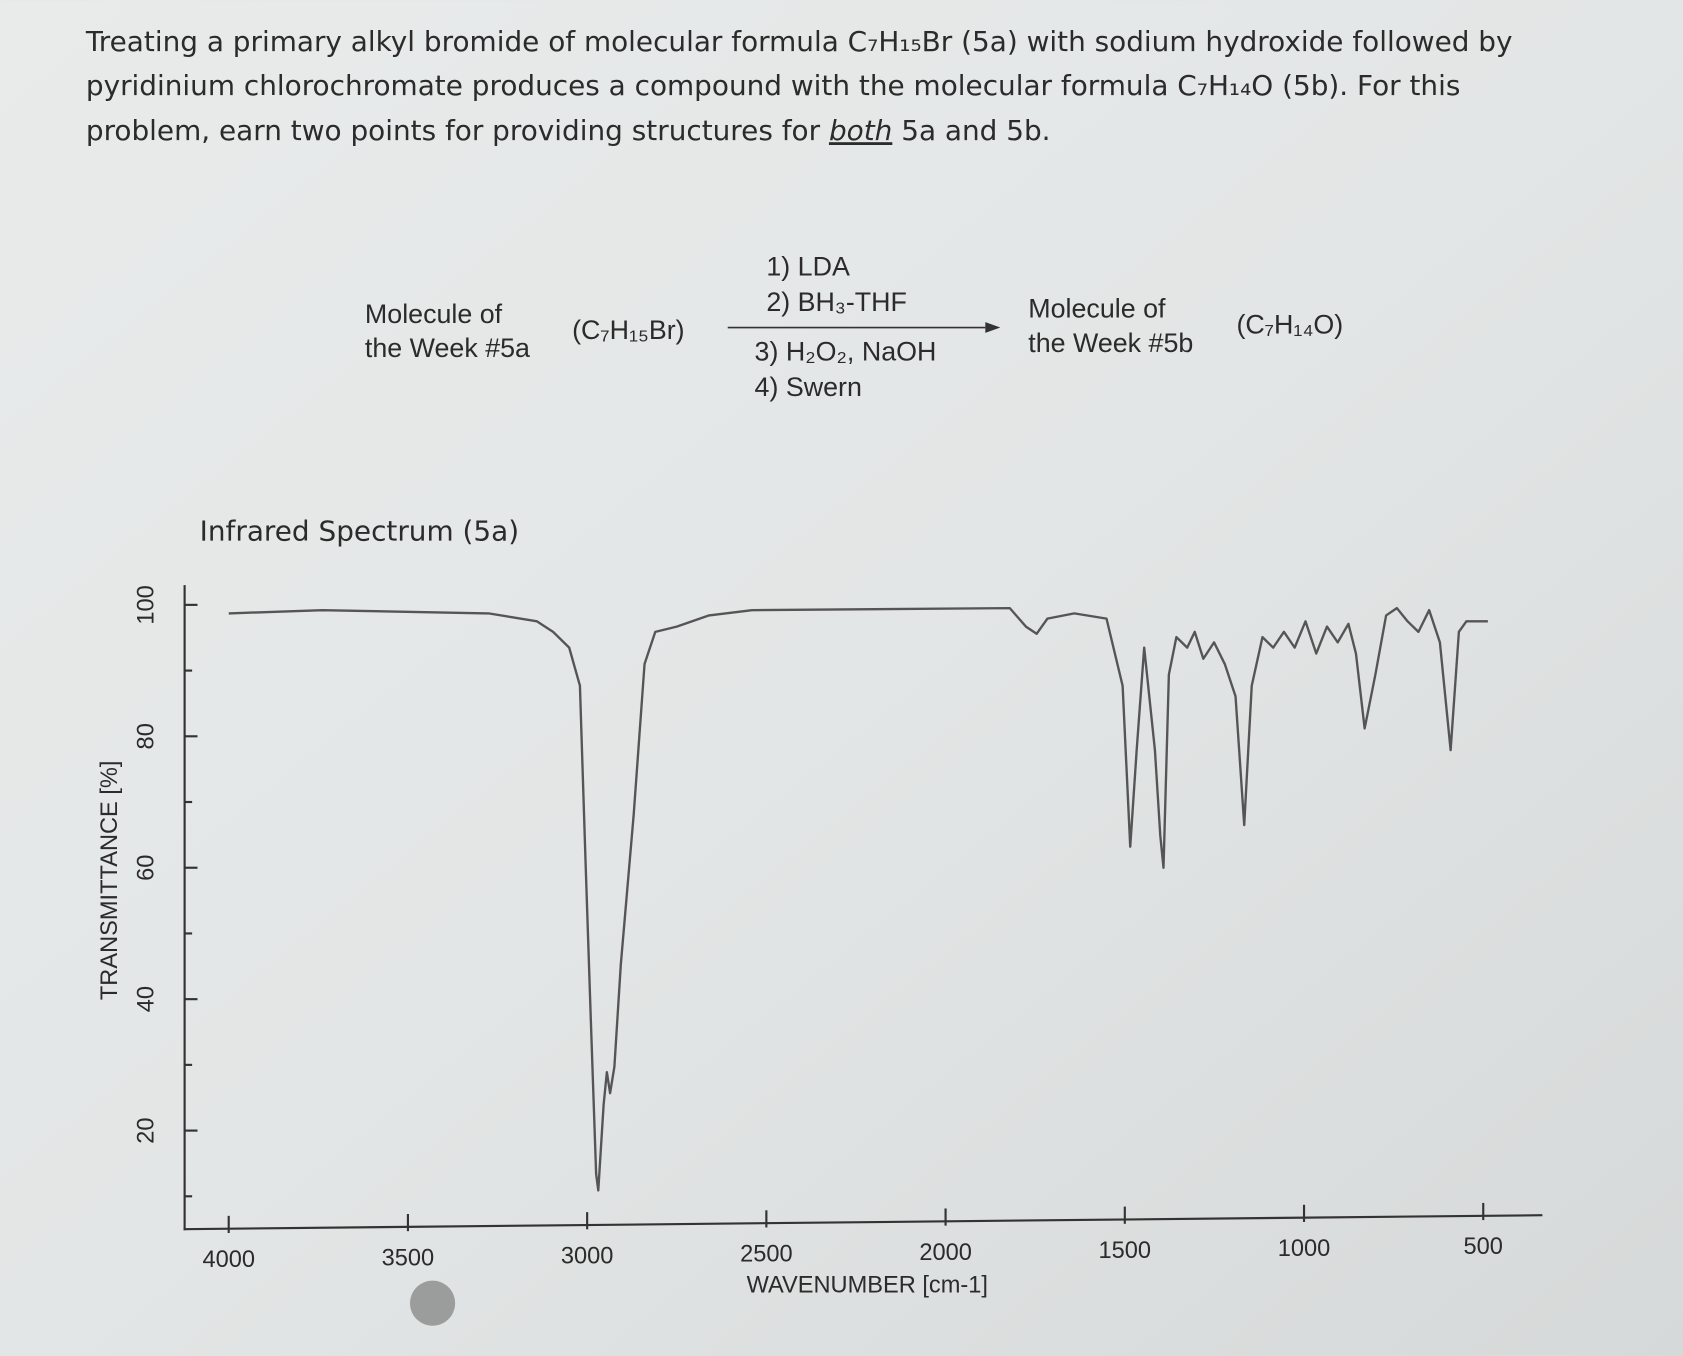 The image size is (1683, 1356). I want to click on x-tick-label: 2000, so click(945, 1253).